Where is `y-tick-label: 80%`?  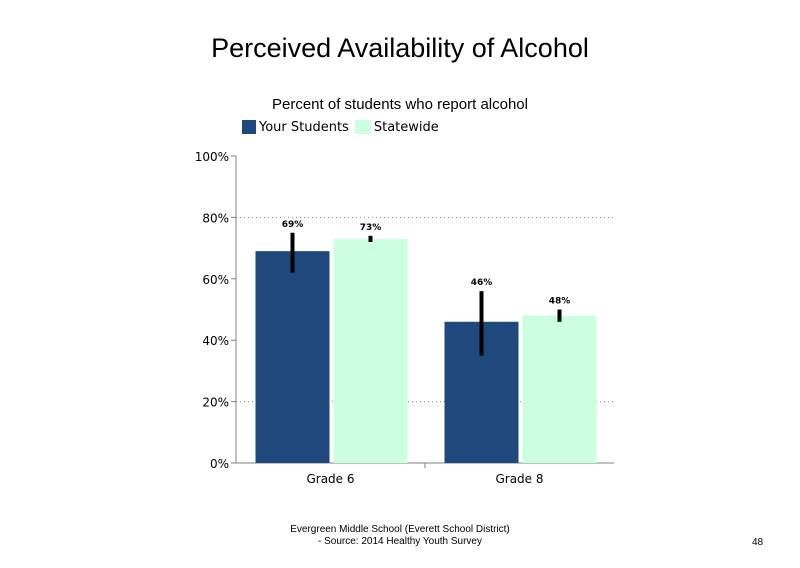
y-tick-label: 80% is located at coordinates (215, 218).